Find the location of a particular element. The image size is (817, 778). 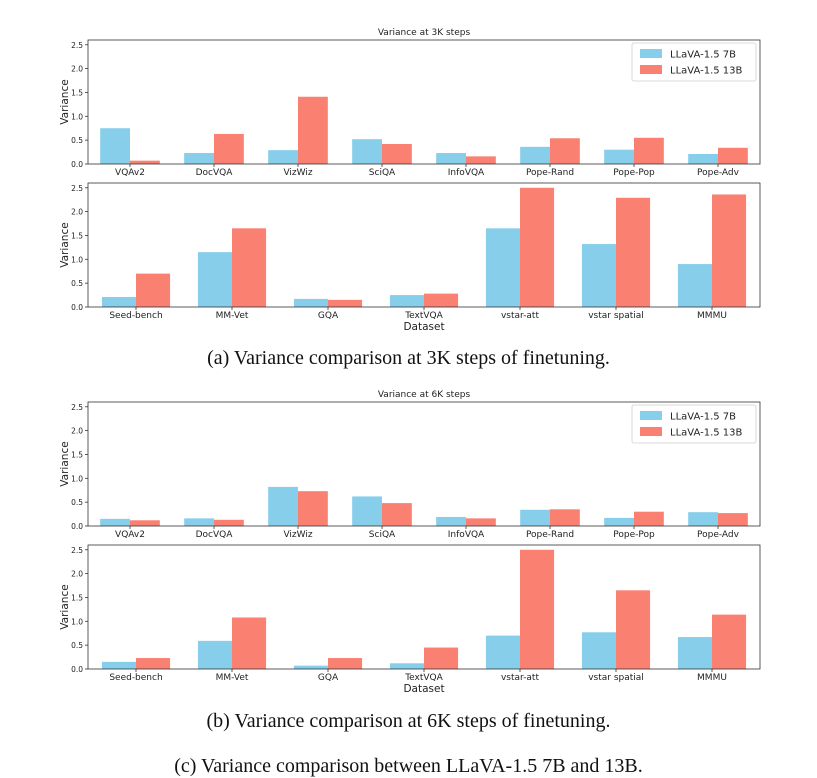

legend-label-7b: LLaVA-1.5 7B is located at coordinates (703, 55).